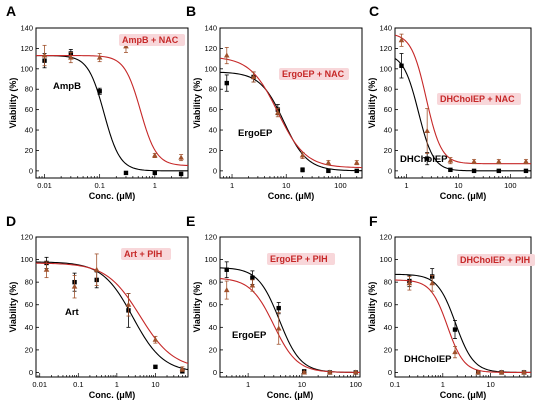 This screenshot has width=550, height=420. I want to click on legend-label: Art + PIH, so click(143, 254).